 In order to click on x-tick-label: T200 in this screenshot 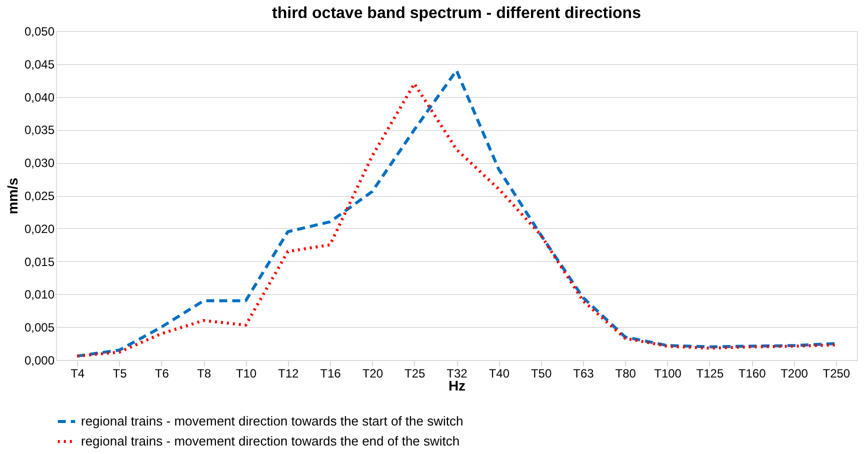, I will do `click(794, 373)`.